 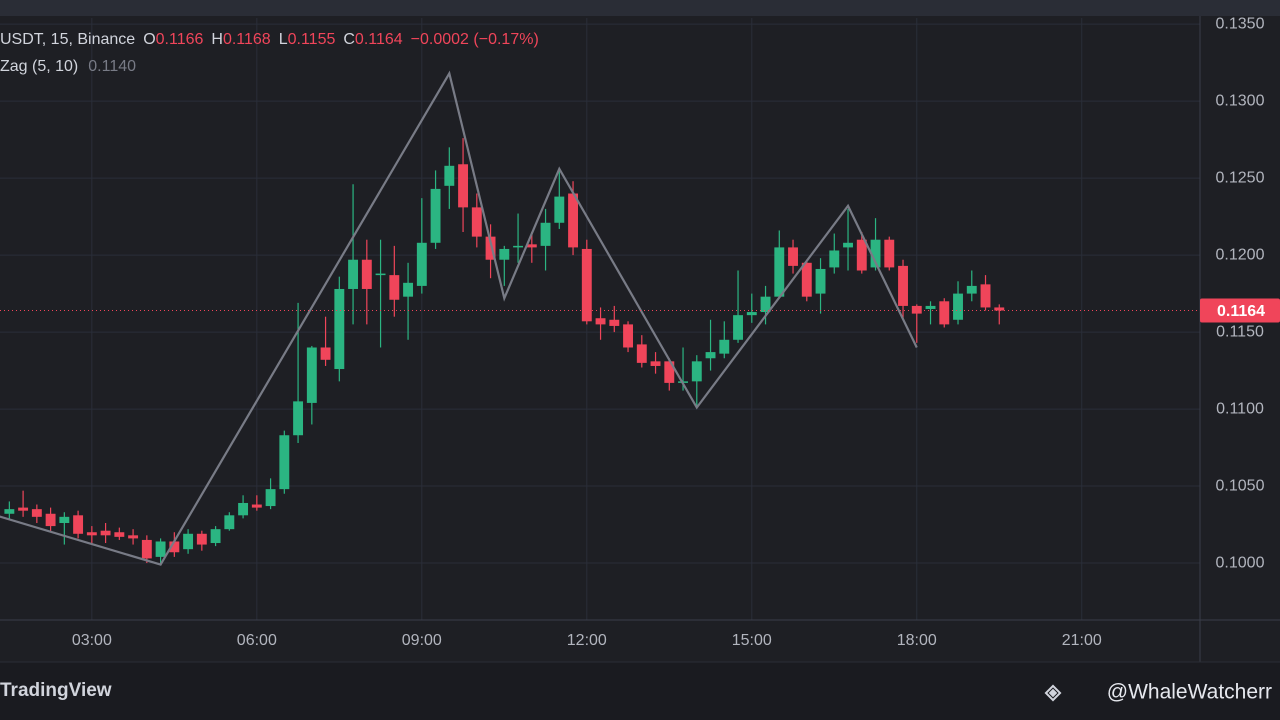 What do you see at coordinates (39, 66) in the screenshot?
I see `indicator-name: Zag (5, 10)` at bounding box center [39, 66].